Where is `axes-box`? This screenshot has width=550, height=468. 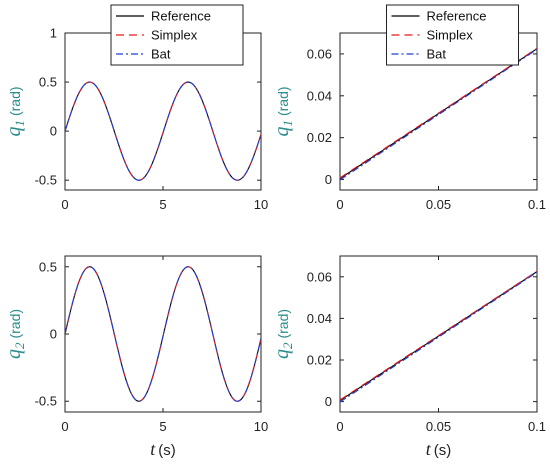
axes-box is located at coordinates (438, 334).